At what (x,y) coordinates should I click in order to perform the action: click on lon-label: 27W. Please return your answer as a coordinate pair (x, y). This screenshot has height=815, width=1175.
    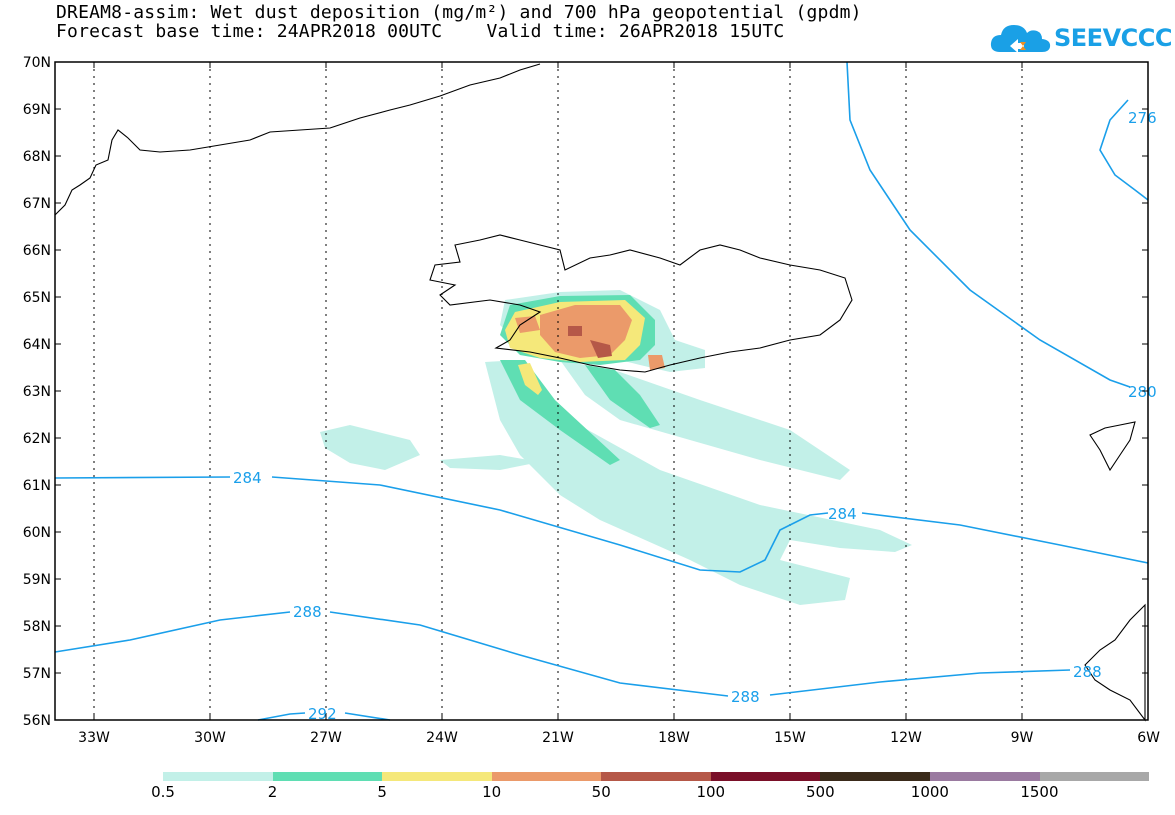
    Looking at the image, I should click on (326, 738).